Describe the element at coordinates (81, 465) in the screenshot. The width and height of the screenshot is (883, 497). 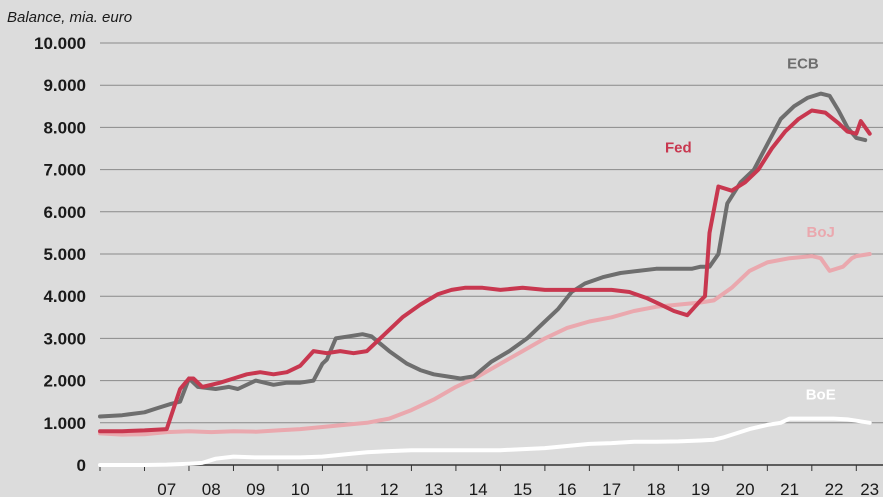
I see `y-tick-label: 0` at that location.